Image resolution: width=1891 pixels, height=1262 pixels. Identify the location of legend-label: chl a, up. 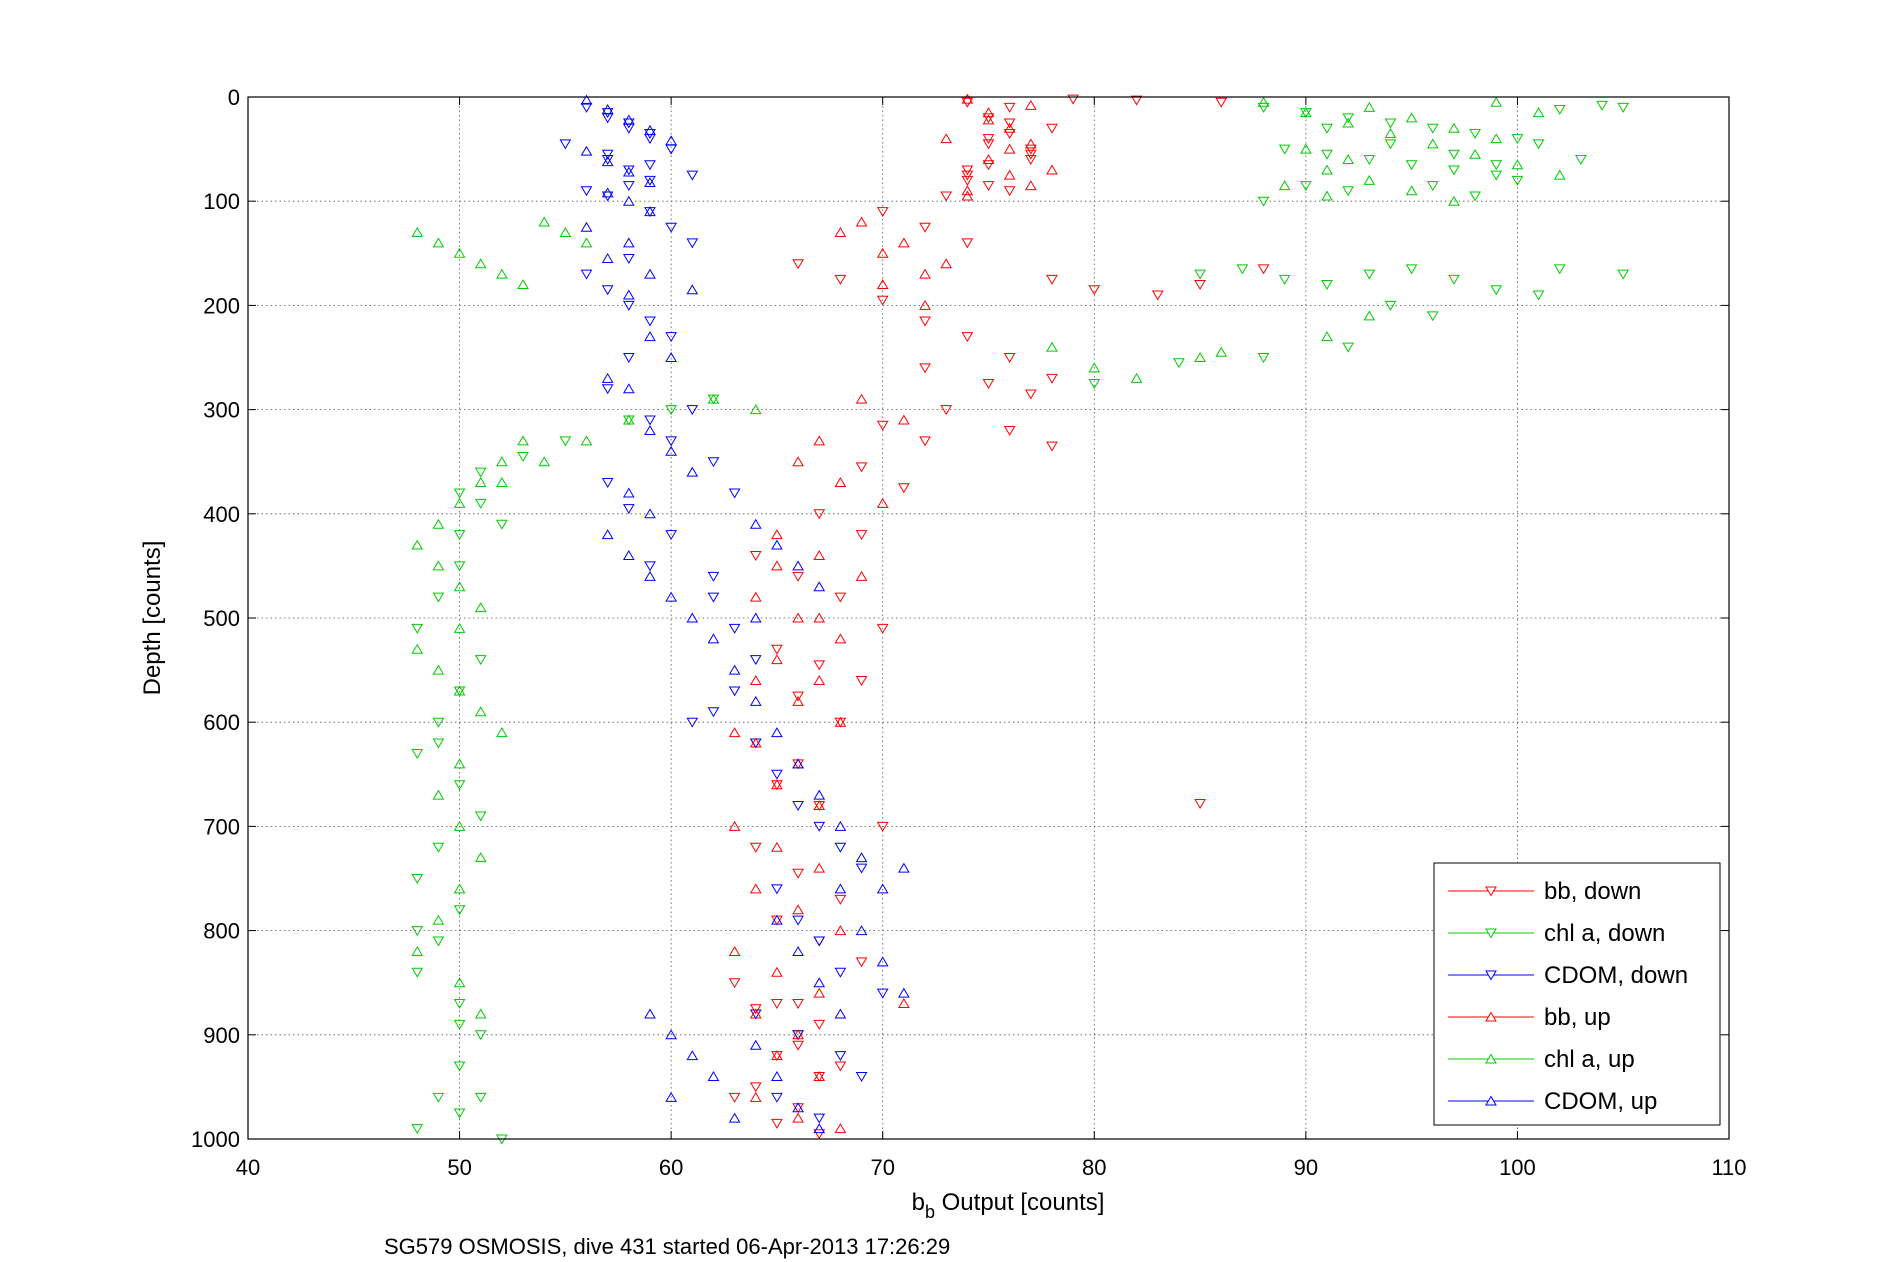
(1589, 1059).